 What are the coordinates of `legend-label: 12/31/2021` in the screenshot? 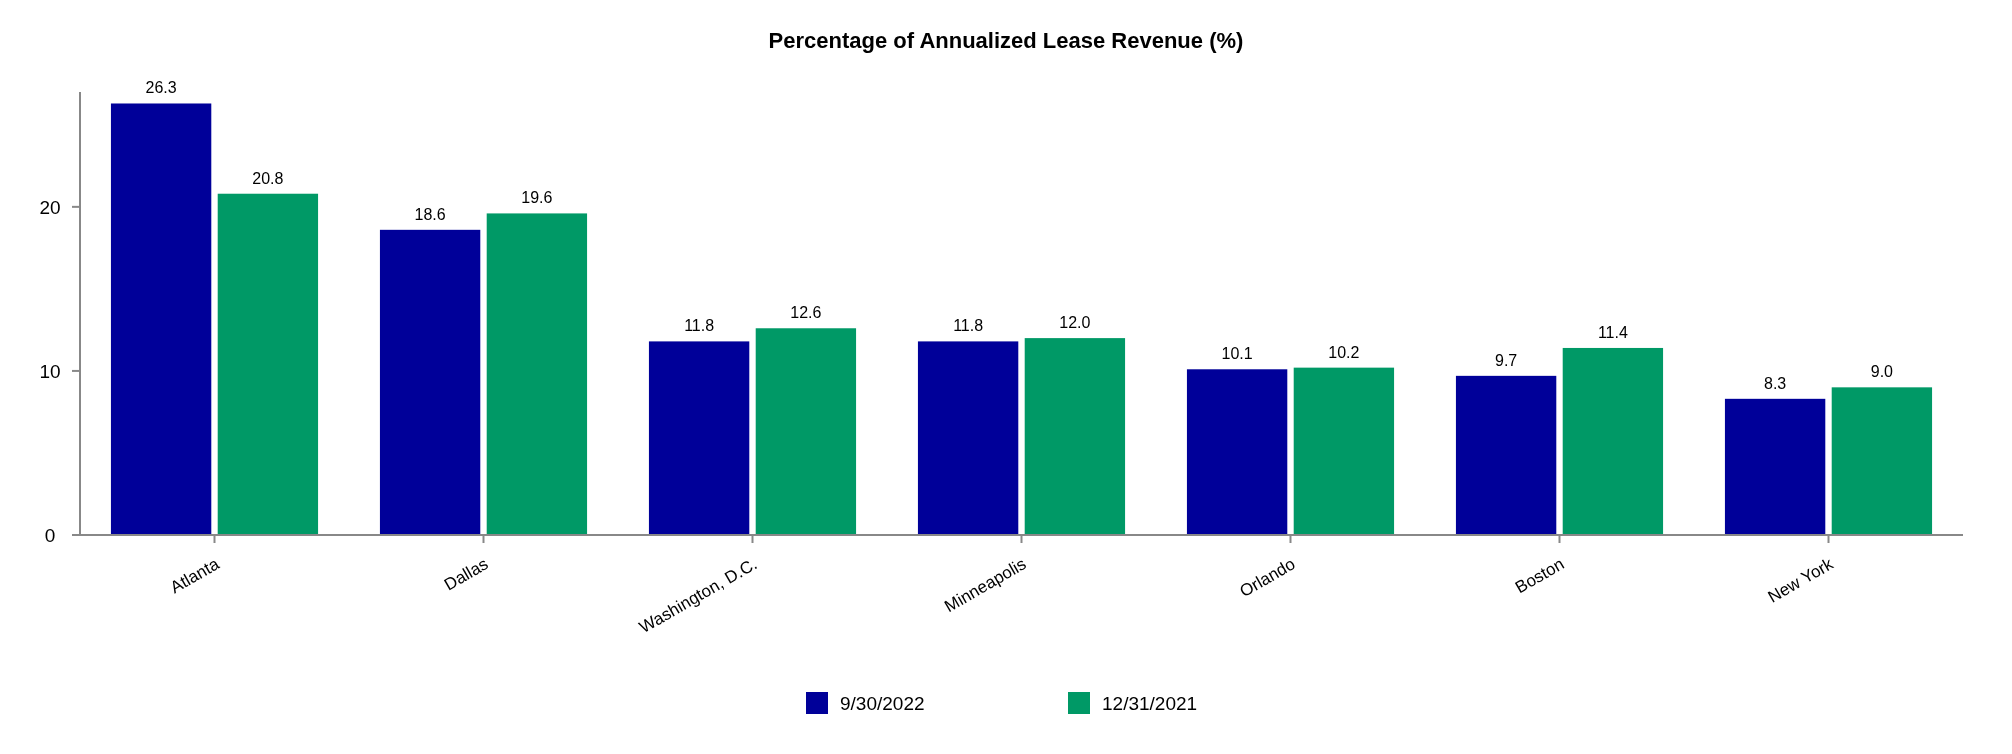 It's located at (1150, 703).